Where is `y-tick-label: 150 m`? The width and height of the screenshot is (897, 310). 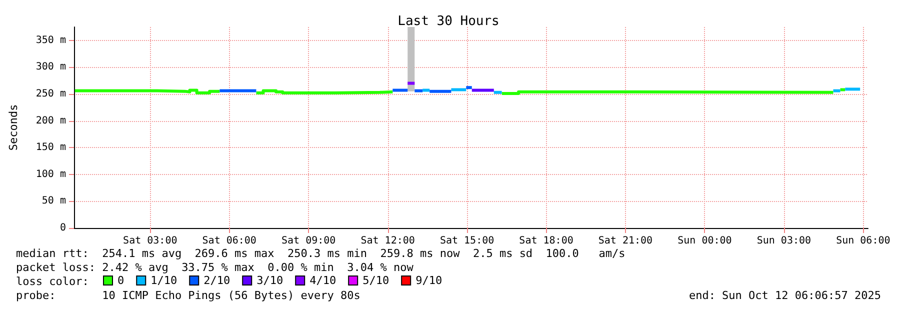
y-tick-label: 150 m is located at coordinates (51, 148).